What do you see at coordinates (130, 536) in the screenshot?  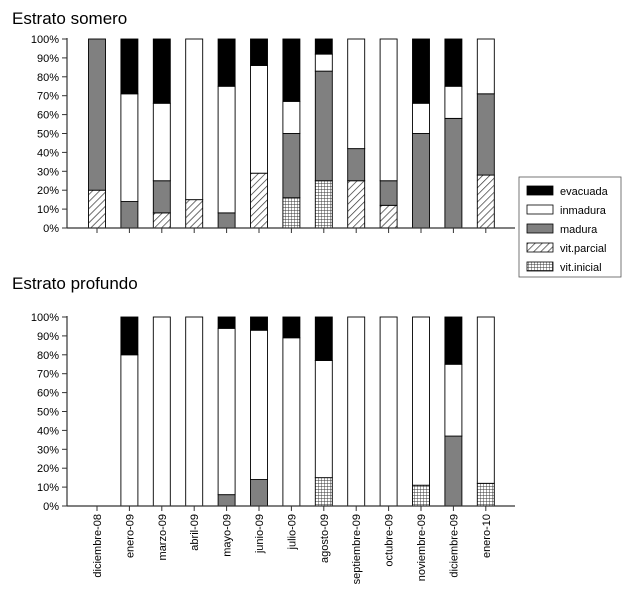 I see `x-tick-label: enero-09` at bounding box center [130, 536].